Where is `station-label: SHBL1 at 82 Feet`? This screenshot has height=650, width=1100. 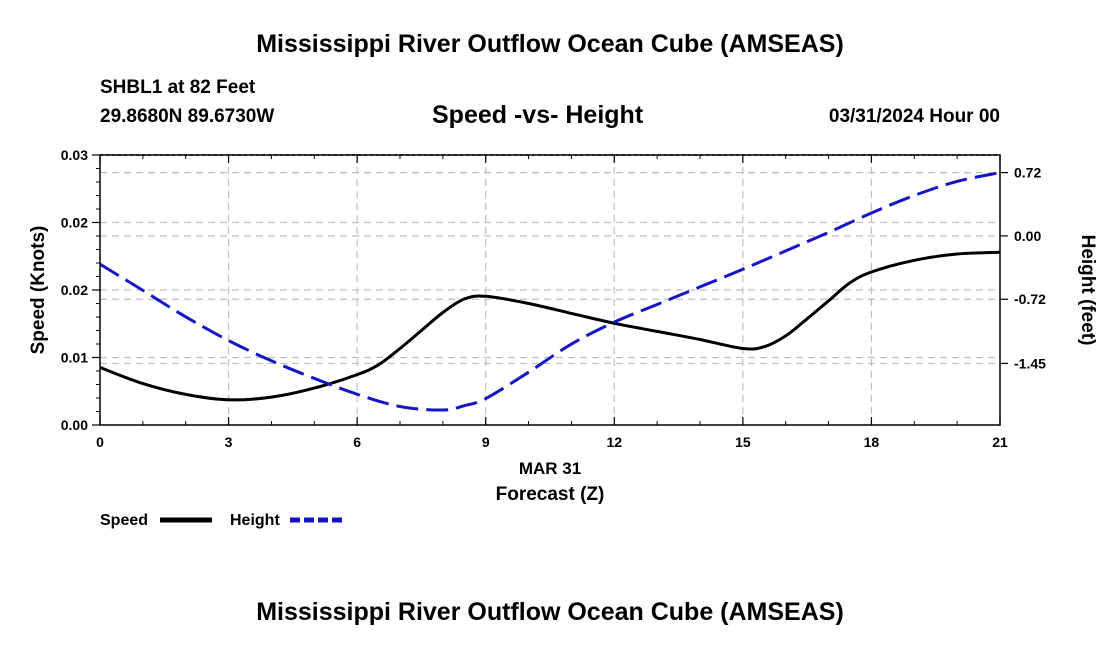 station-label: SHBL1 at 82 Feet is located at coordinates (178, 87).